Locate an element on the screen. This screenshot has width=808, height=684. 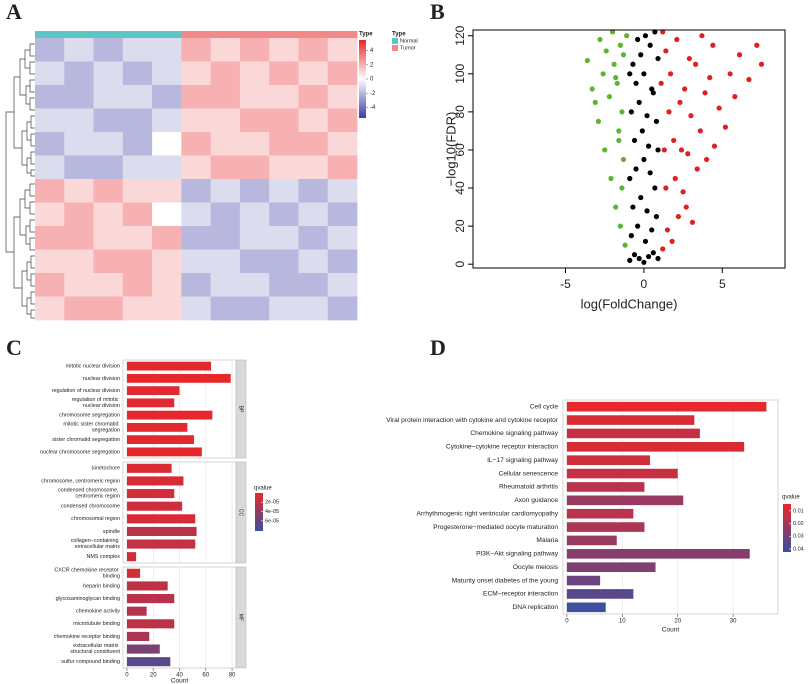
category-label: collagen−containing extracellular matrix is located at coordinates (96, 545).